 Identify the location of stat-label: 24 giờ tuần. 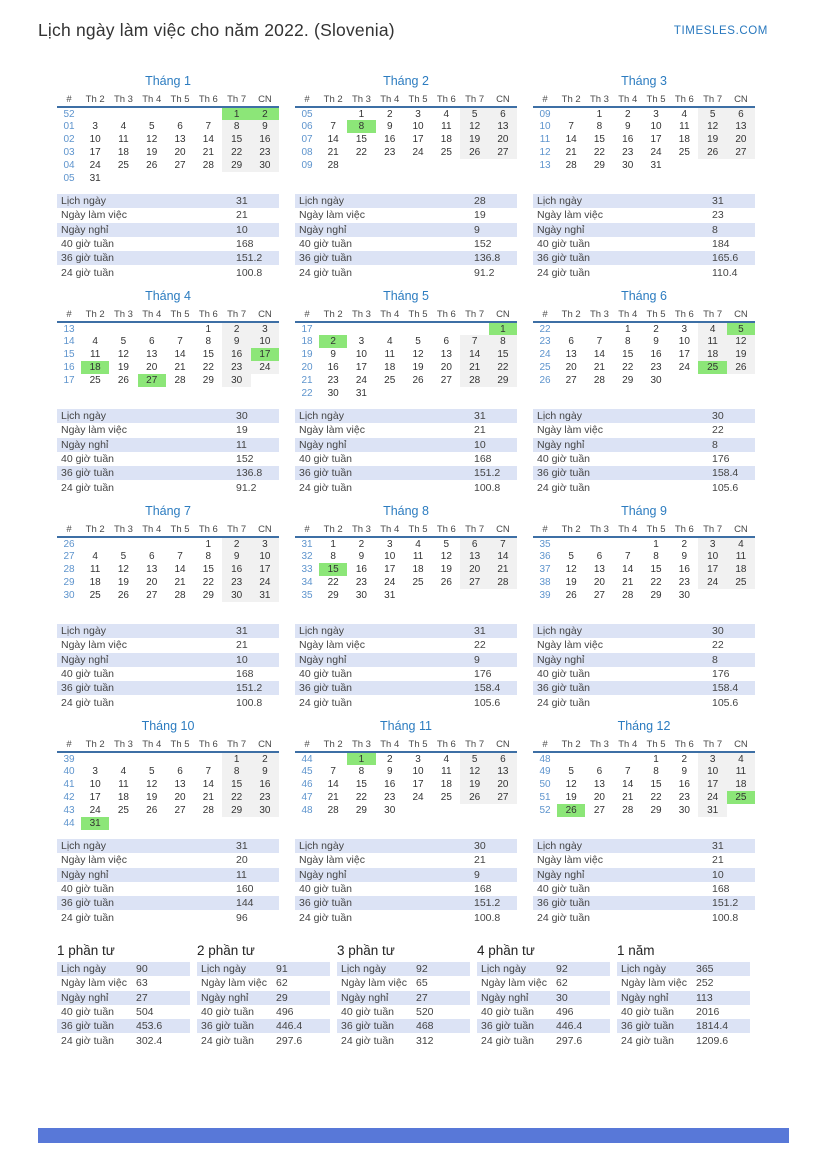
(648, 1040).